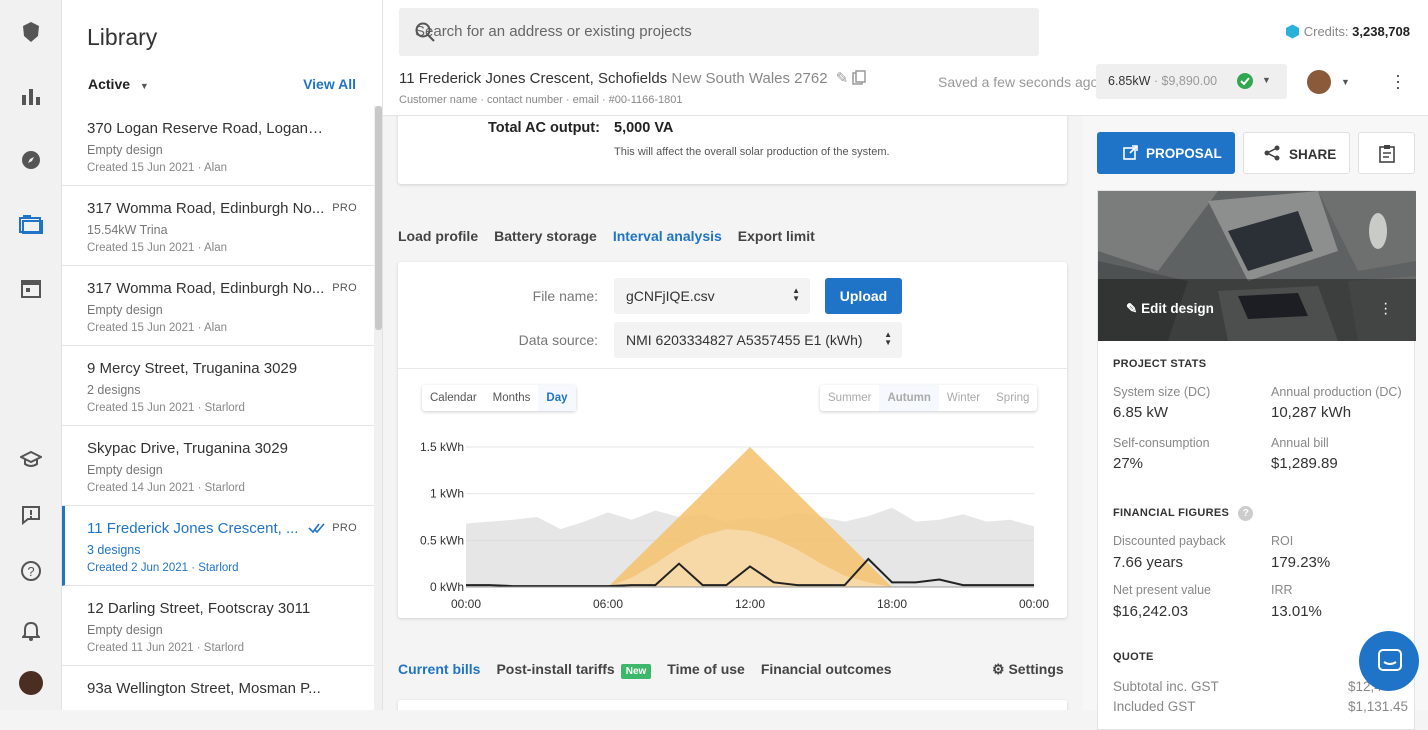 This screenshot has width=1428, height=730. What do you see at coordinates (892, 604) in the screenshot?
I see `x-tick-label: 18:00` at bounding box center [892, 604].